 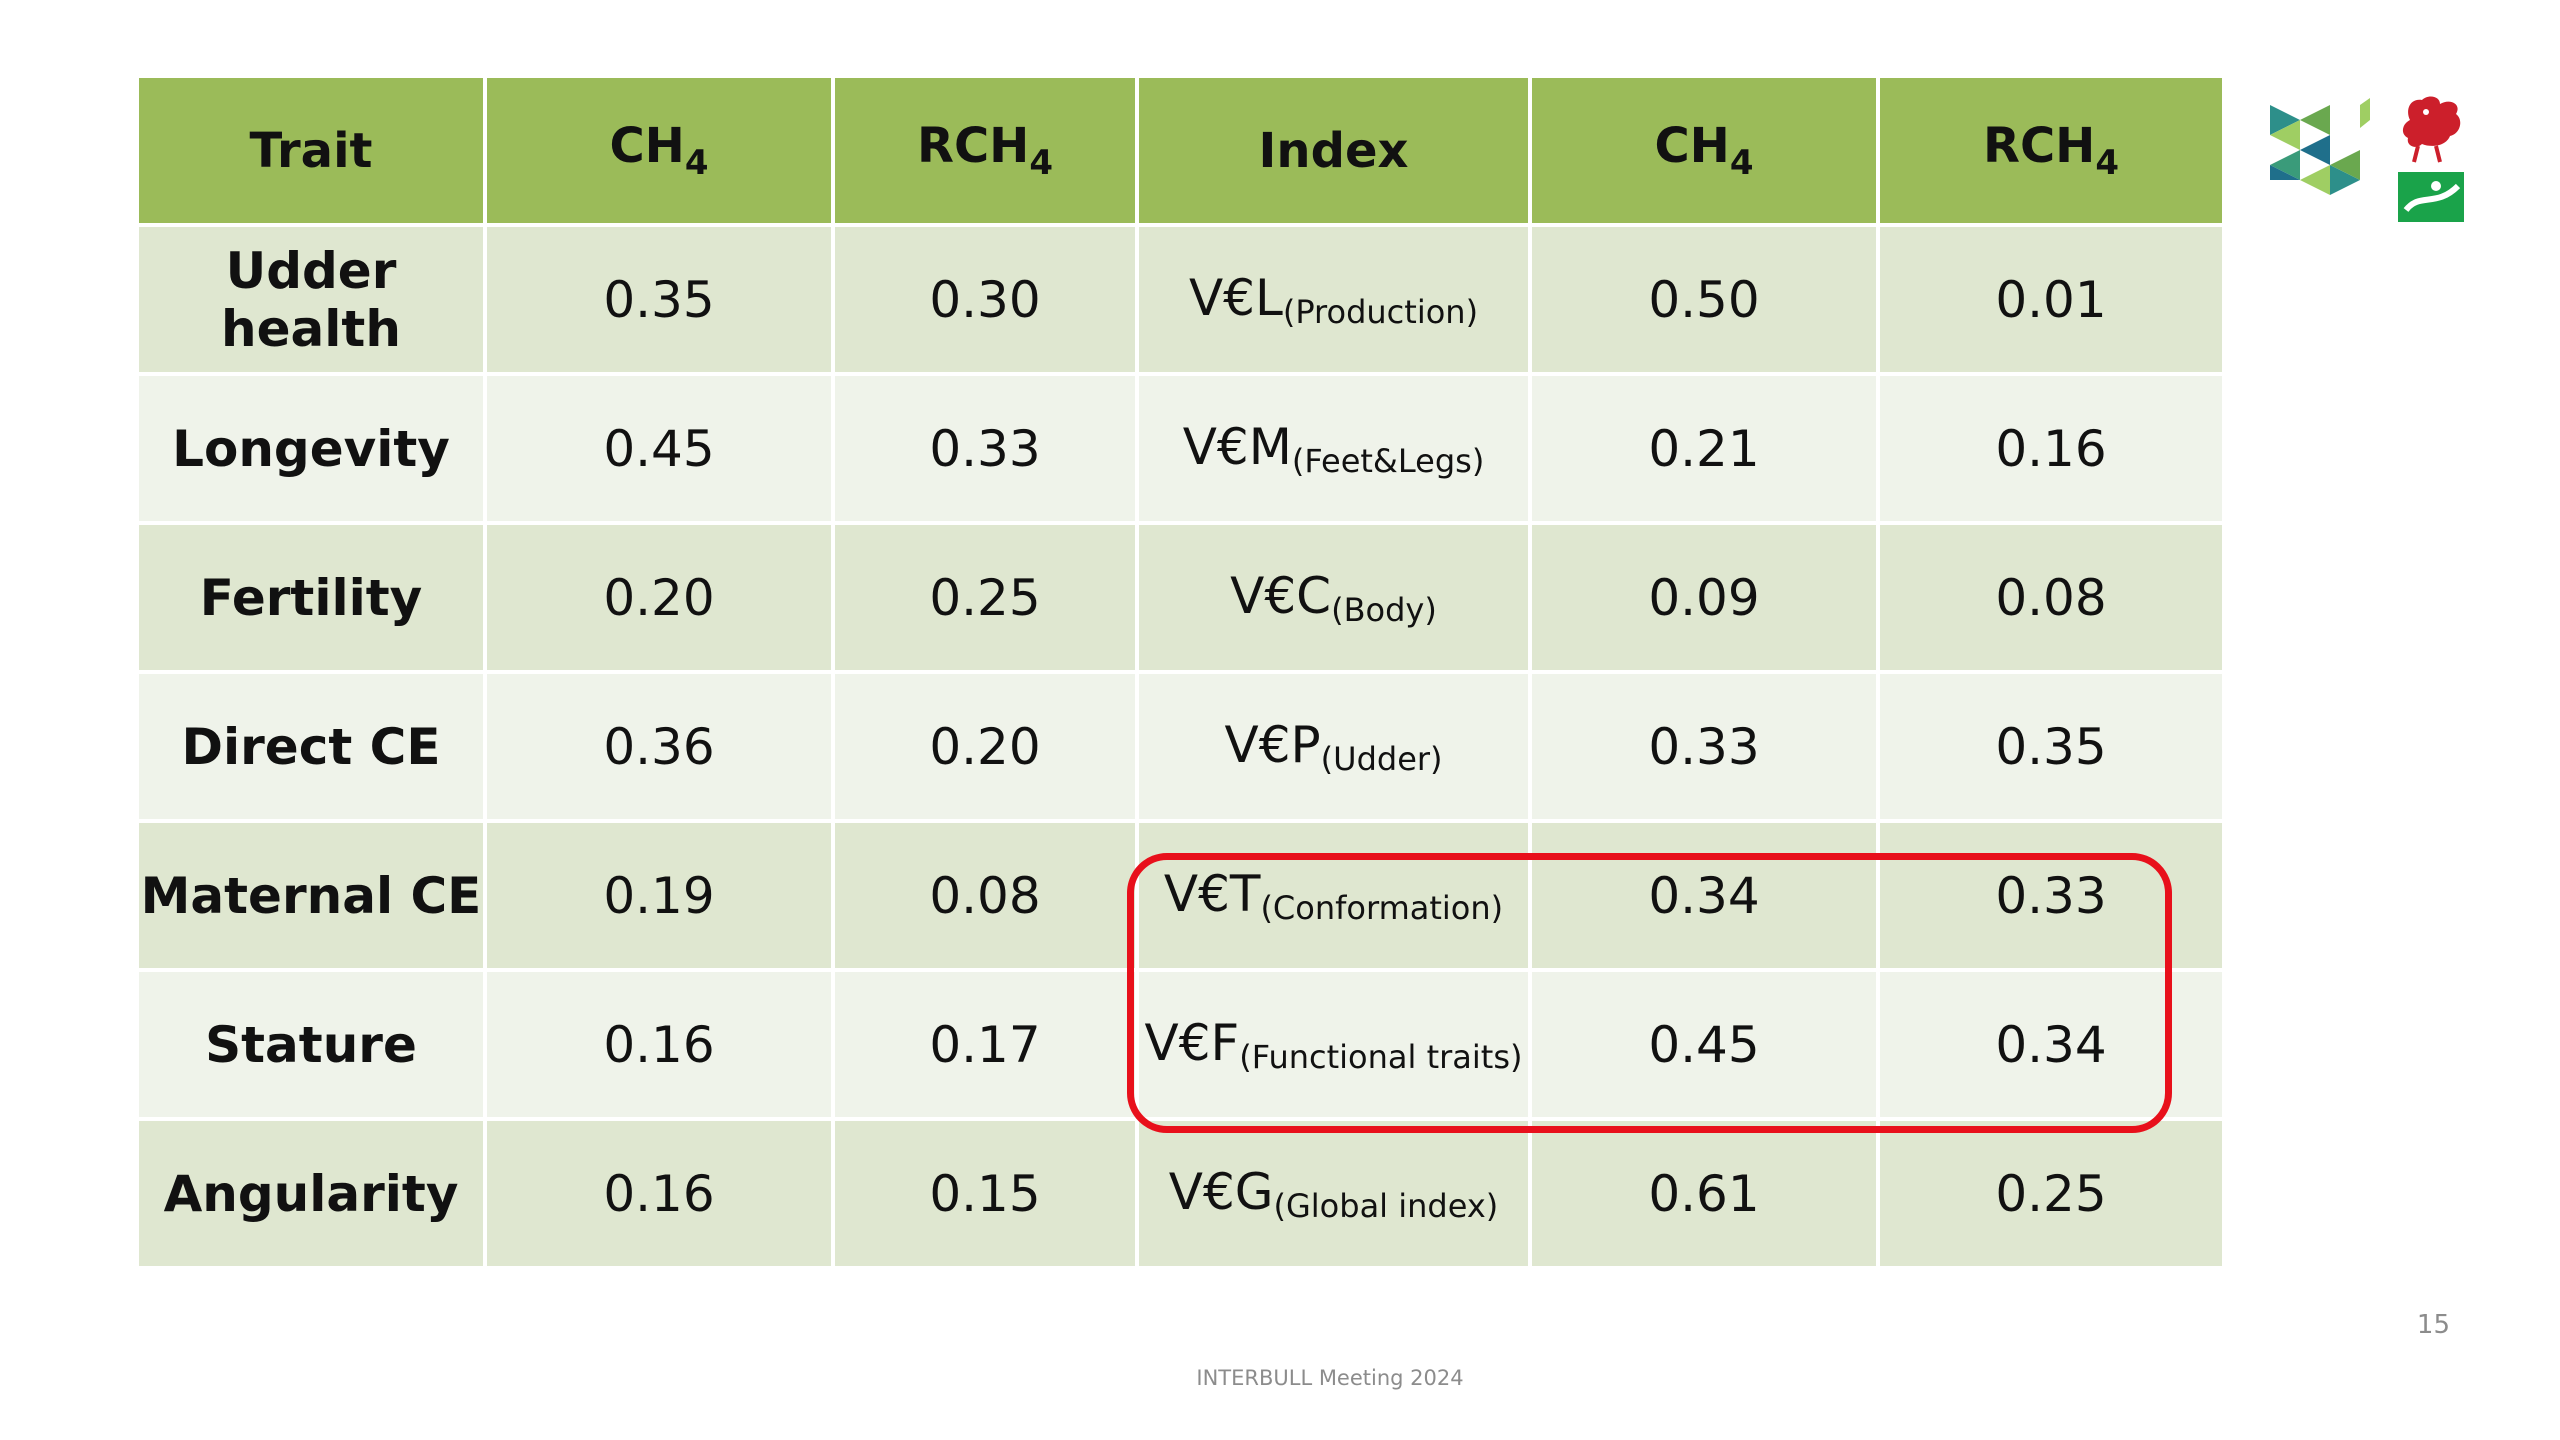 I want to click on index-cell: V€P(Udder), so click(x=1333, y=746).